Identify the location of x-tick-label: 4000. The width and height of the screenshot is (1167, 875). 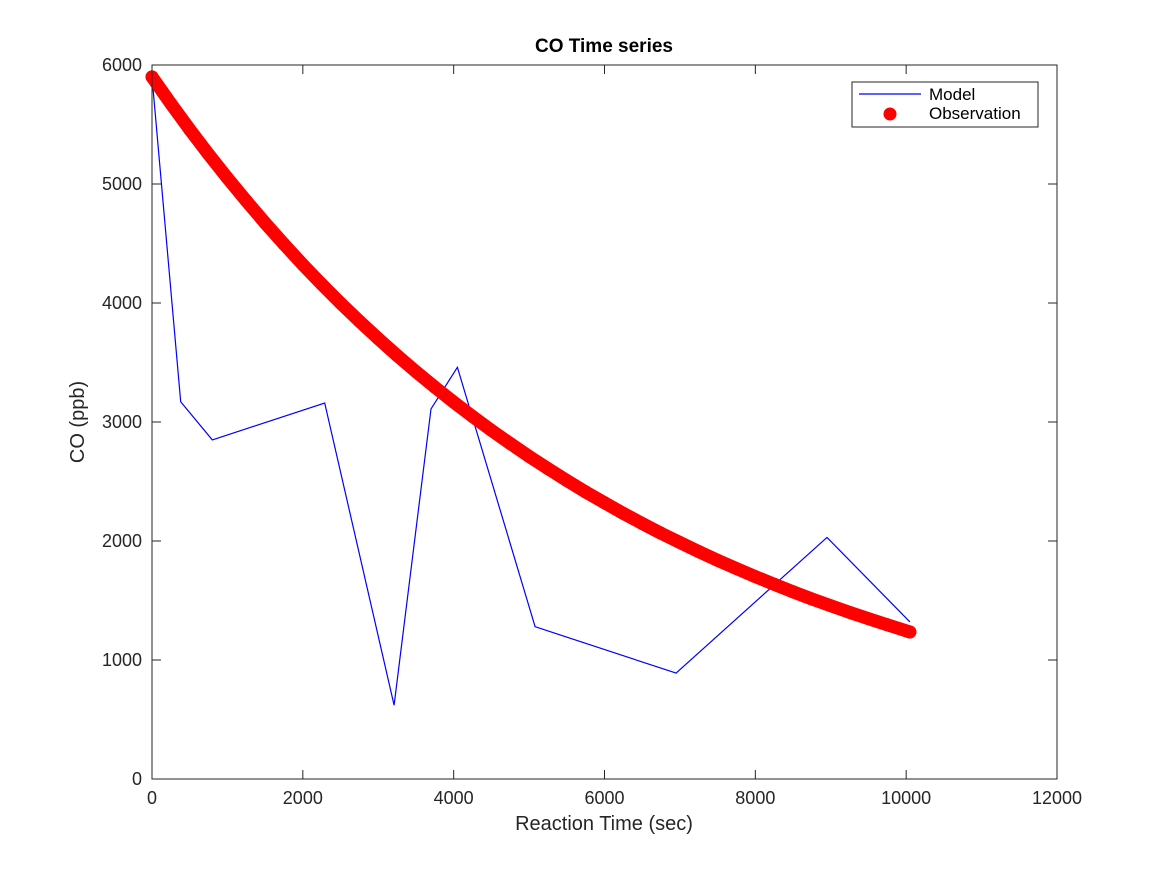
(454, 798).